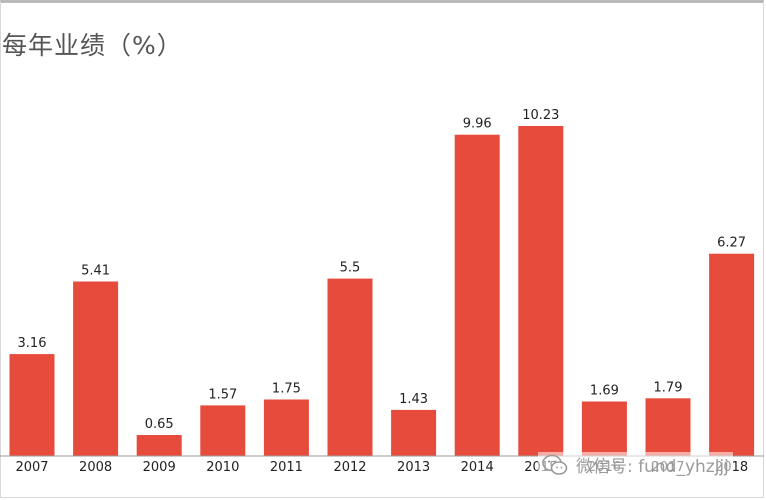 Image resolution: width=766 pixels, height=500 pixels. Describe the element at coordinates (732, 354) in the screenshot. I see `bar-2018` at that location.